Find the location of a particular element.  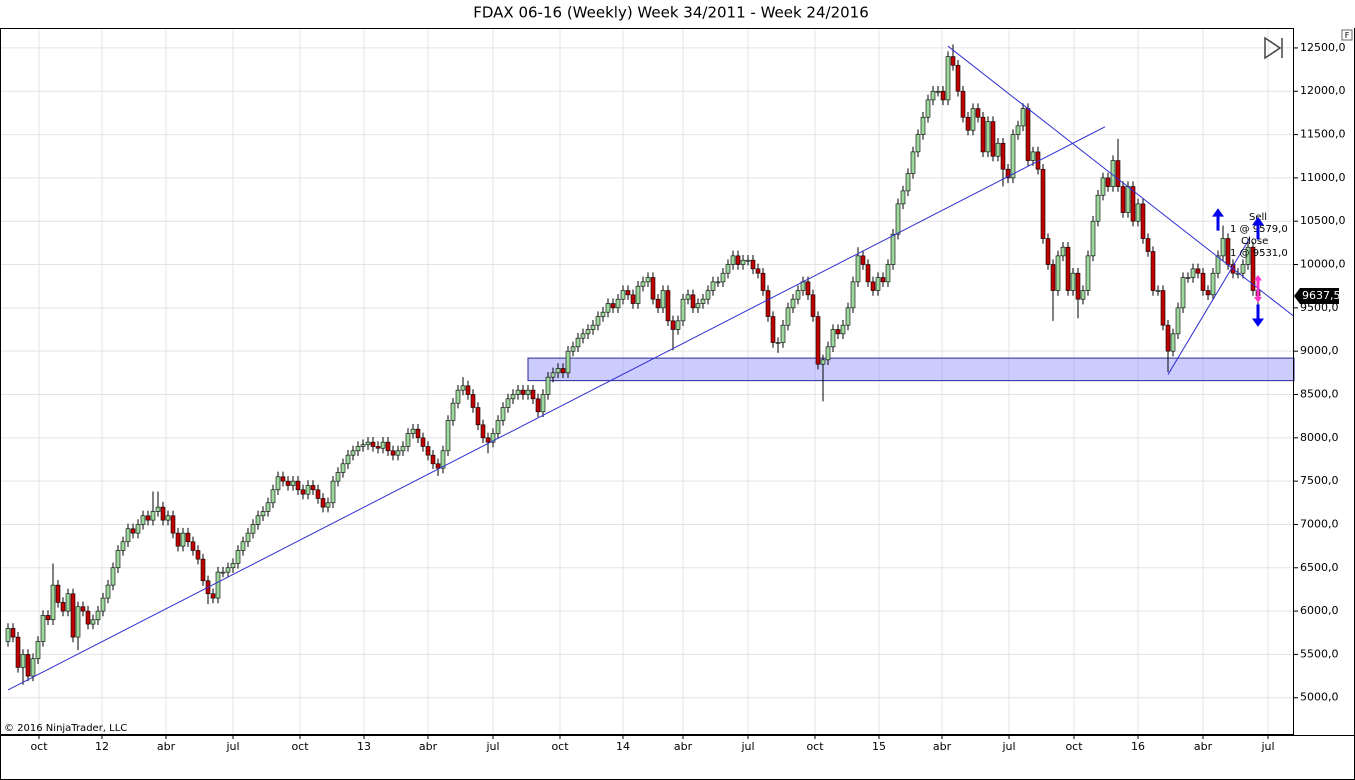

last-price-box is located at coordinates (1316, 295).